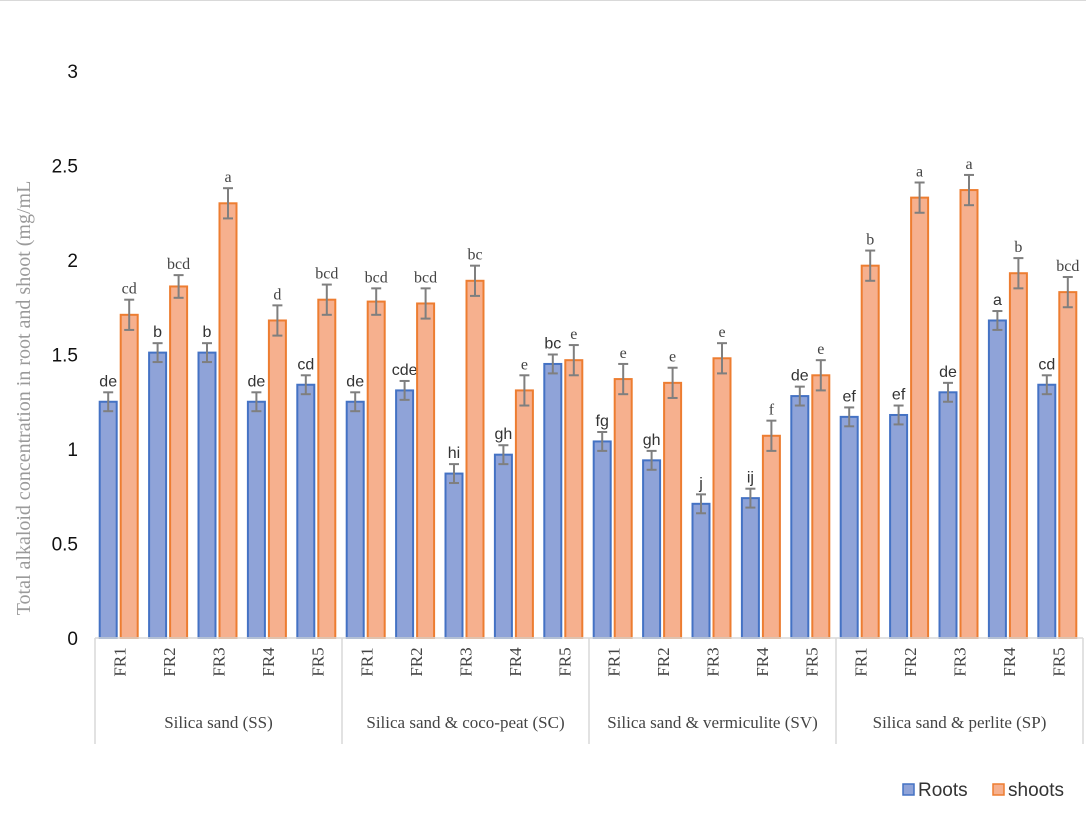  I want to click on y-tick-label: 2, so click(72, 261).